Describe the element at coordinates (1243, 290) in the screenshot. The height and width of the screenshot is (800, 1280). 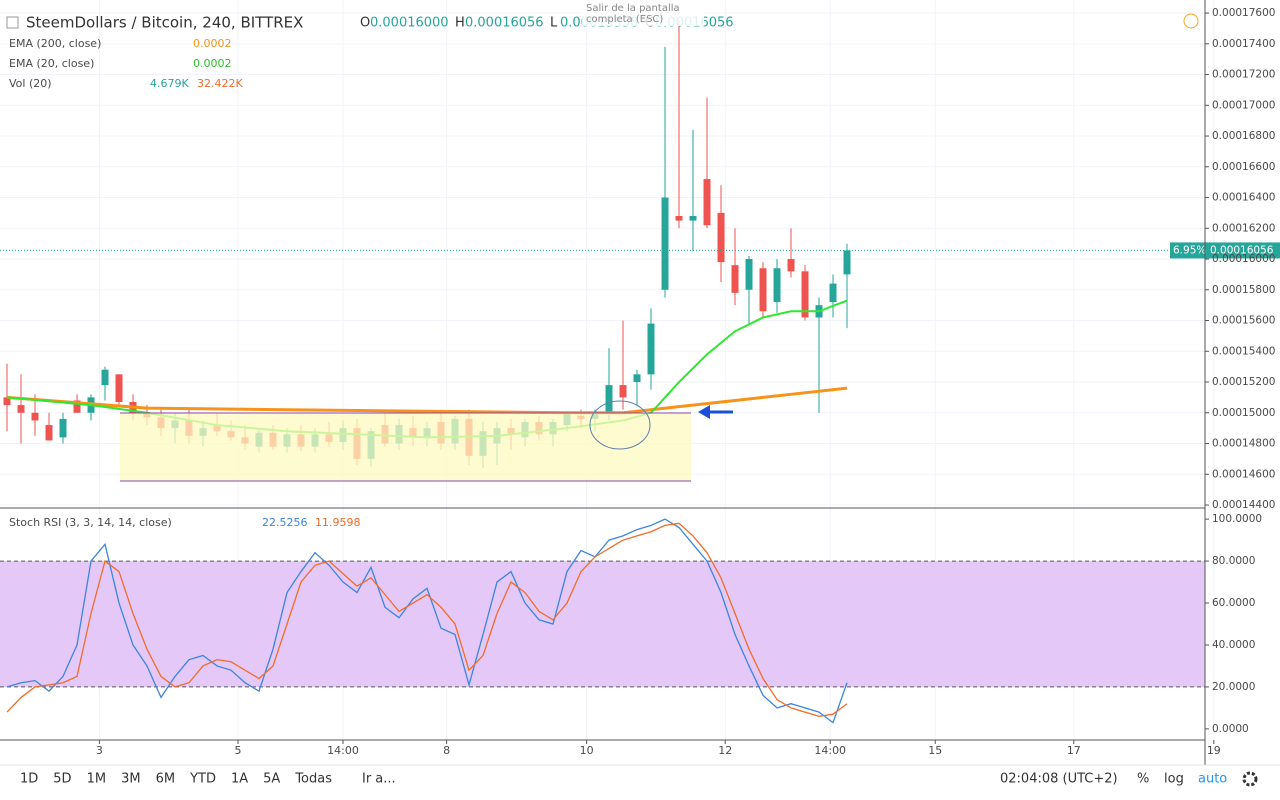
I see `y-tick-label: 0.00015800` at that location.